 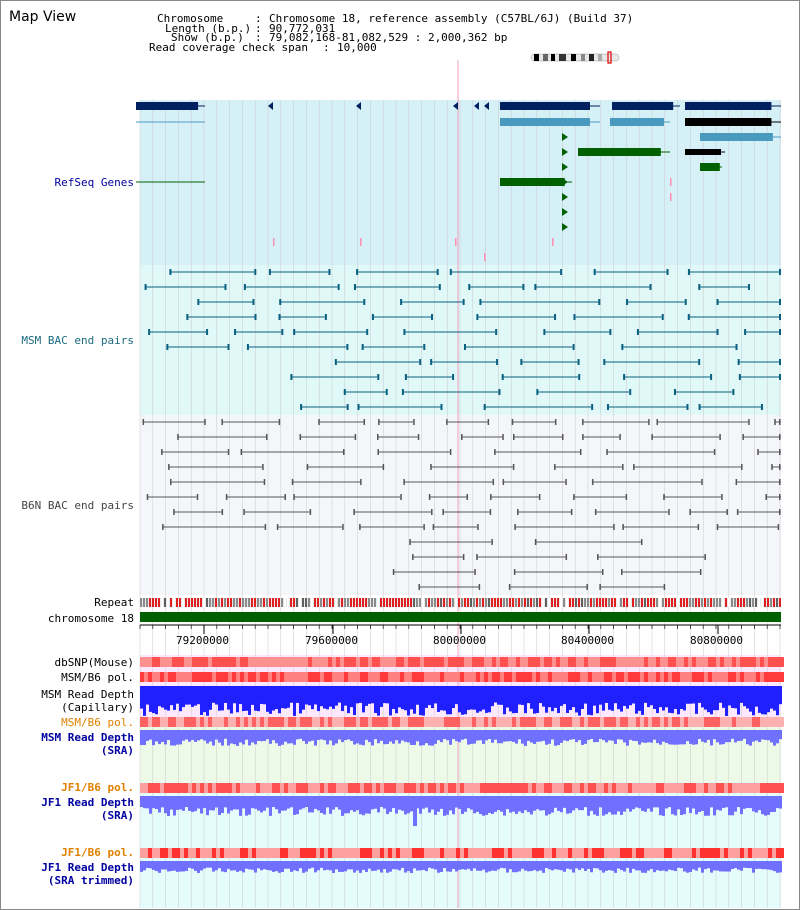 What do you see at coordinates (97, 722) in the screenshot?
I see `track-label-msm-b6-pol-2: MSM/B6 pol.` at bounding box center [97, 722].